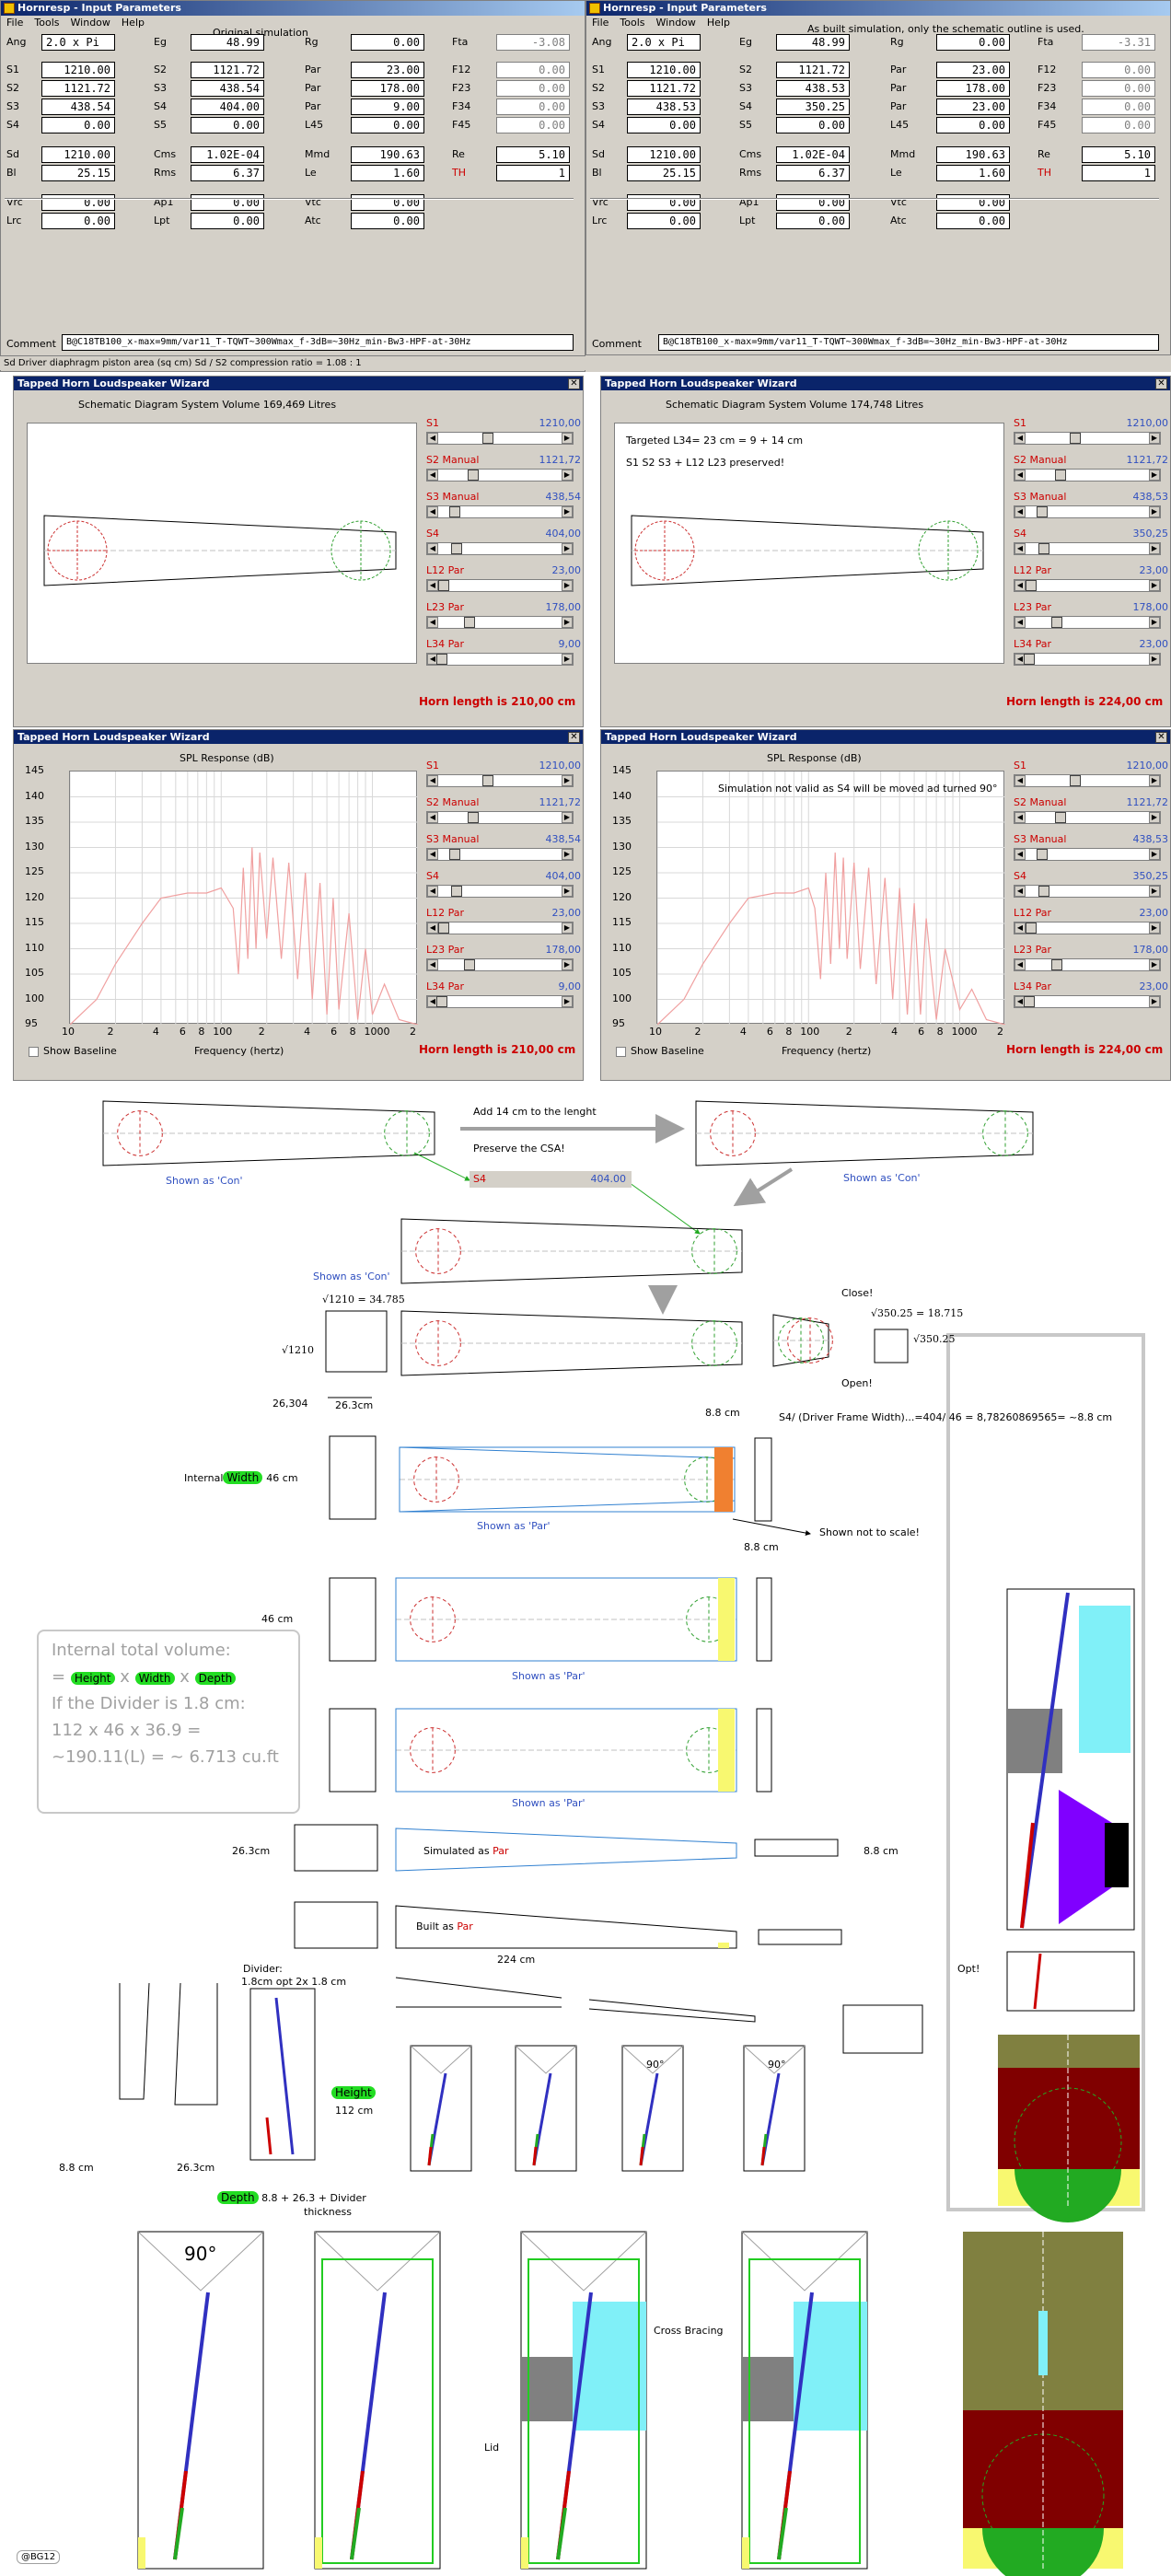 Image resolution: width=1171 pixels, height=2576 pixels. I want to click on right-spl-slider-1: ◀ ▶, so click(1087, 817).